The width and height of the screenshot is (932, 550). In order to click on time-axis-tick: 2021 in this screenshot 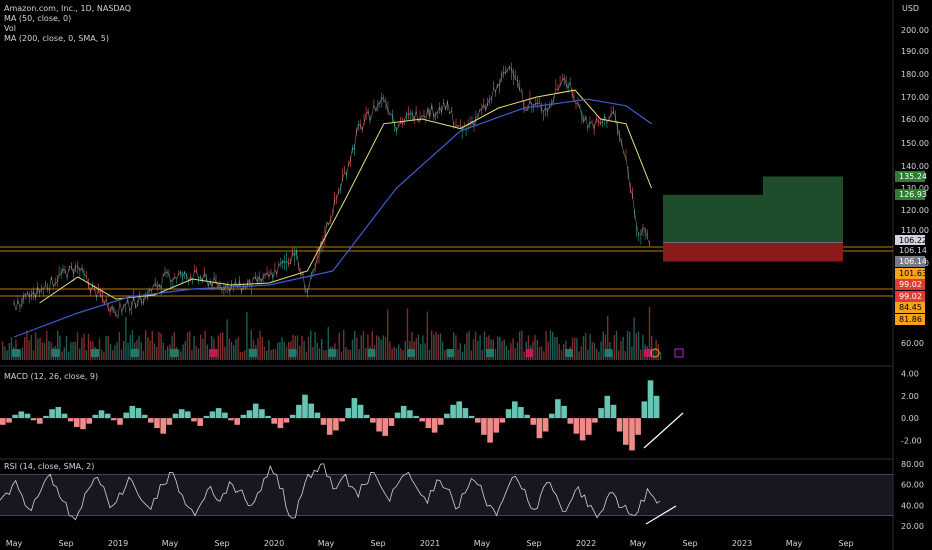, I will do `click(430, 543)`.